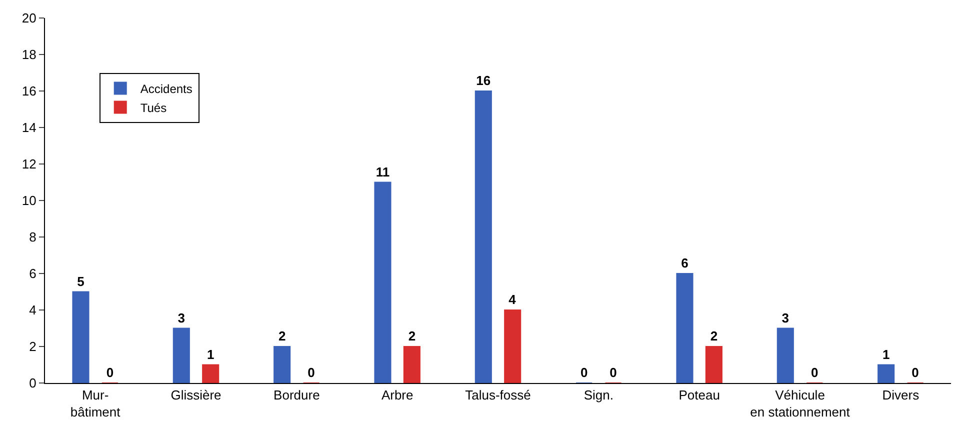  Describe the element at coordinates (95, 404) in the screenshot. I see `x-tick-label: Mur- bâtiment` at that location.